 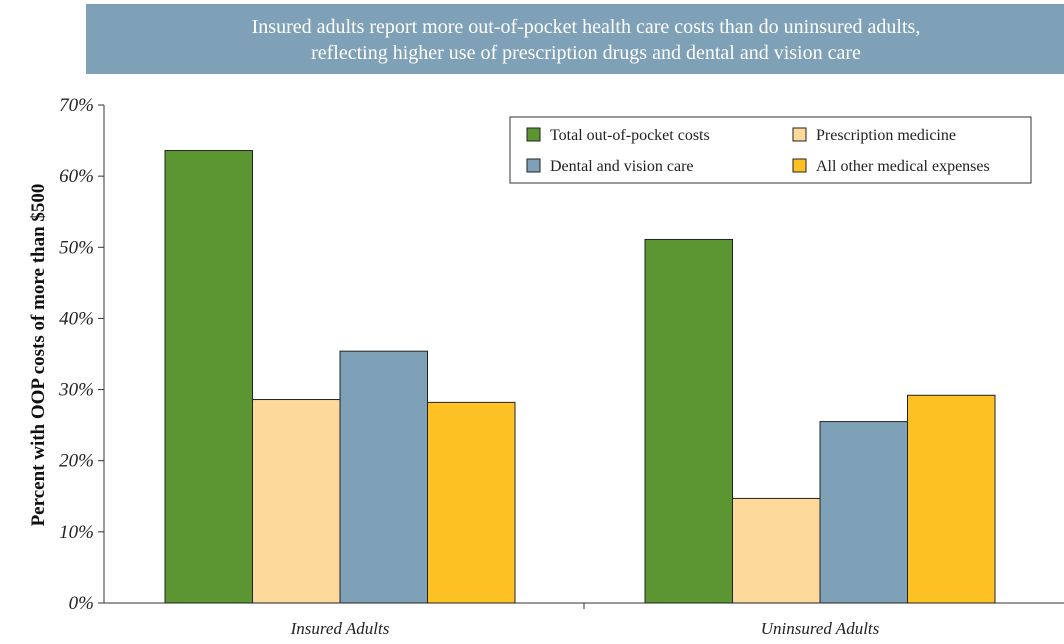 What do you see at coordinates (76, 390) in the screenshot?
I see `y-tick-label: 30%` at bounding box center [76, 390].